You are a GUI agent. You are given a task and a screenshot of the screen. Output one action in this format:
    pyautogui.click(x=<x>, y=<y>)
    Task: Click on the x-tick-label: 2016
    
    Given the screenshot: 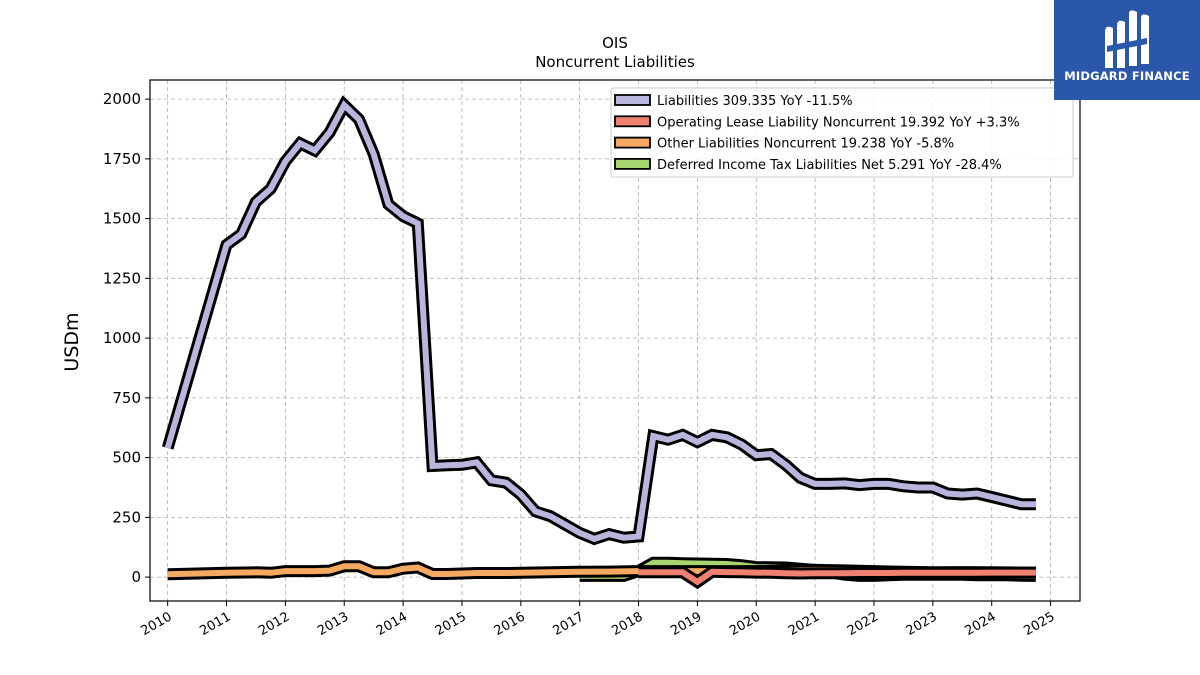 What is the action you would take?
    pyautogui.click(x=510, y=624)
    